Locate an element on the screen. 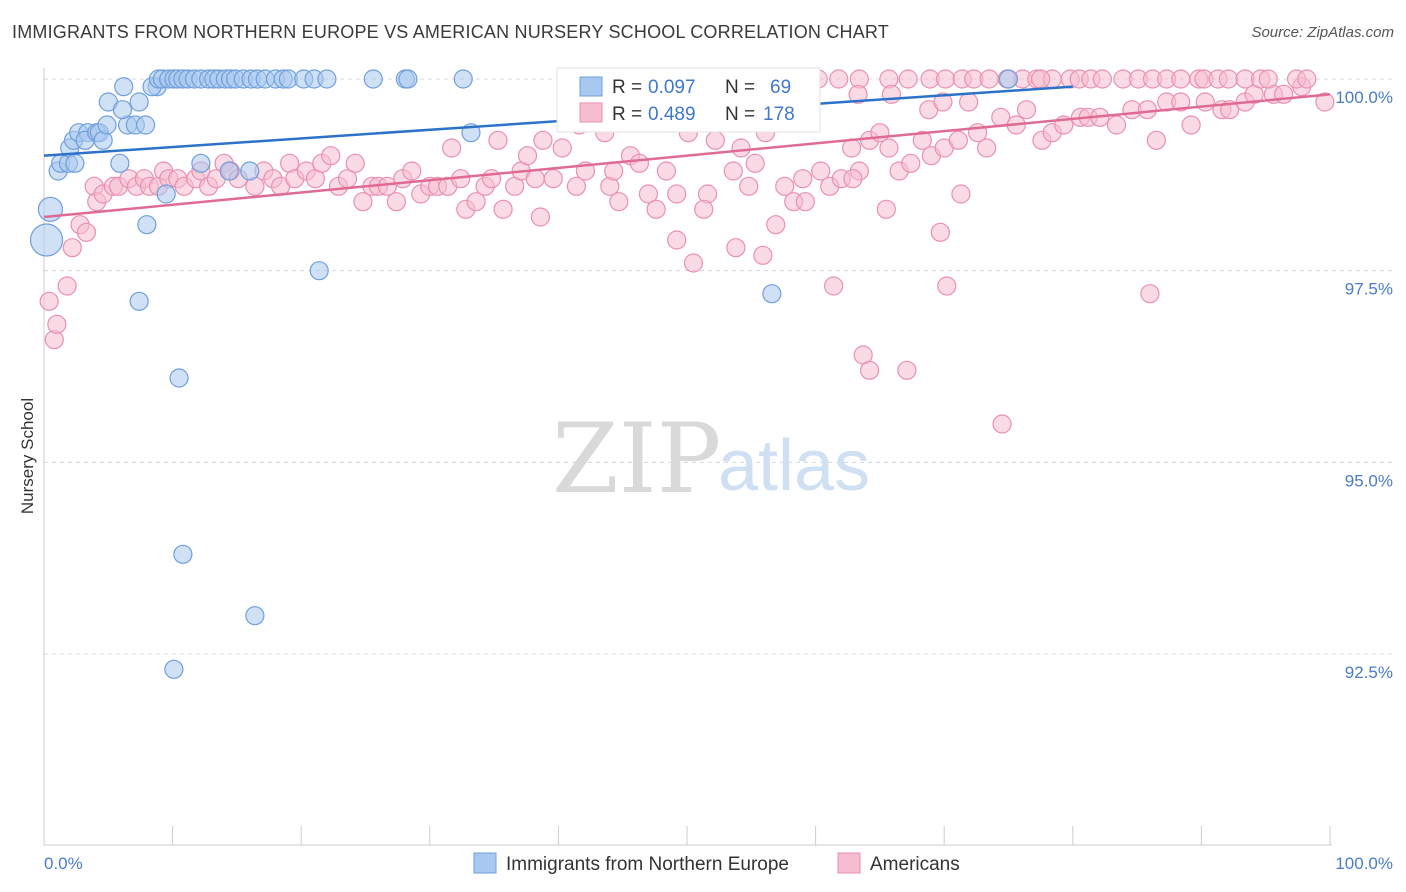 The height and width of the screenshot is (892, 1406). legend-swatch-northern-europe is located at coordinates (485, 863).